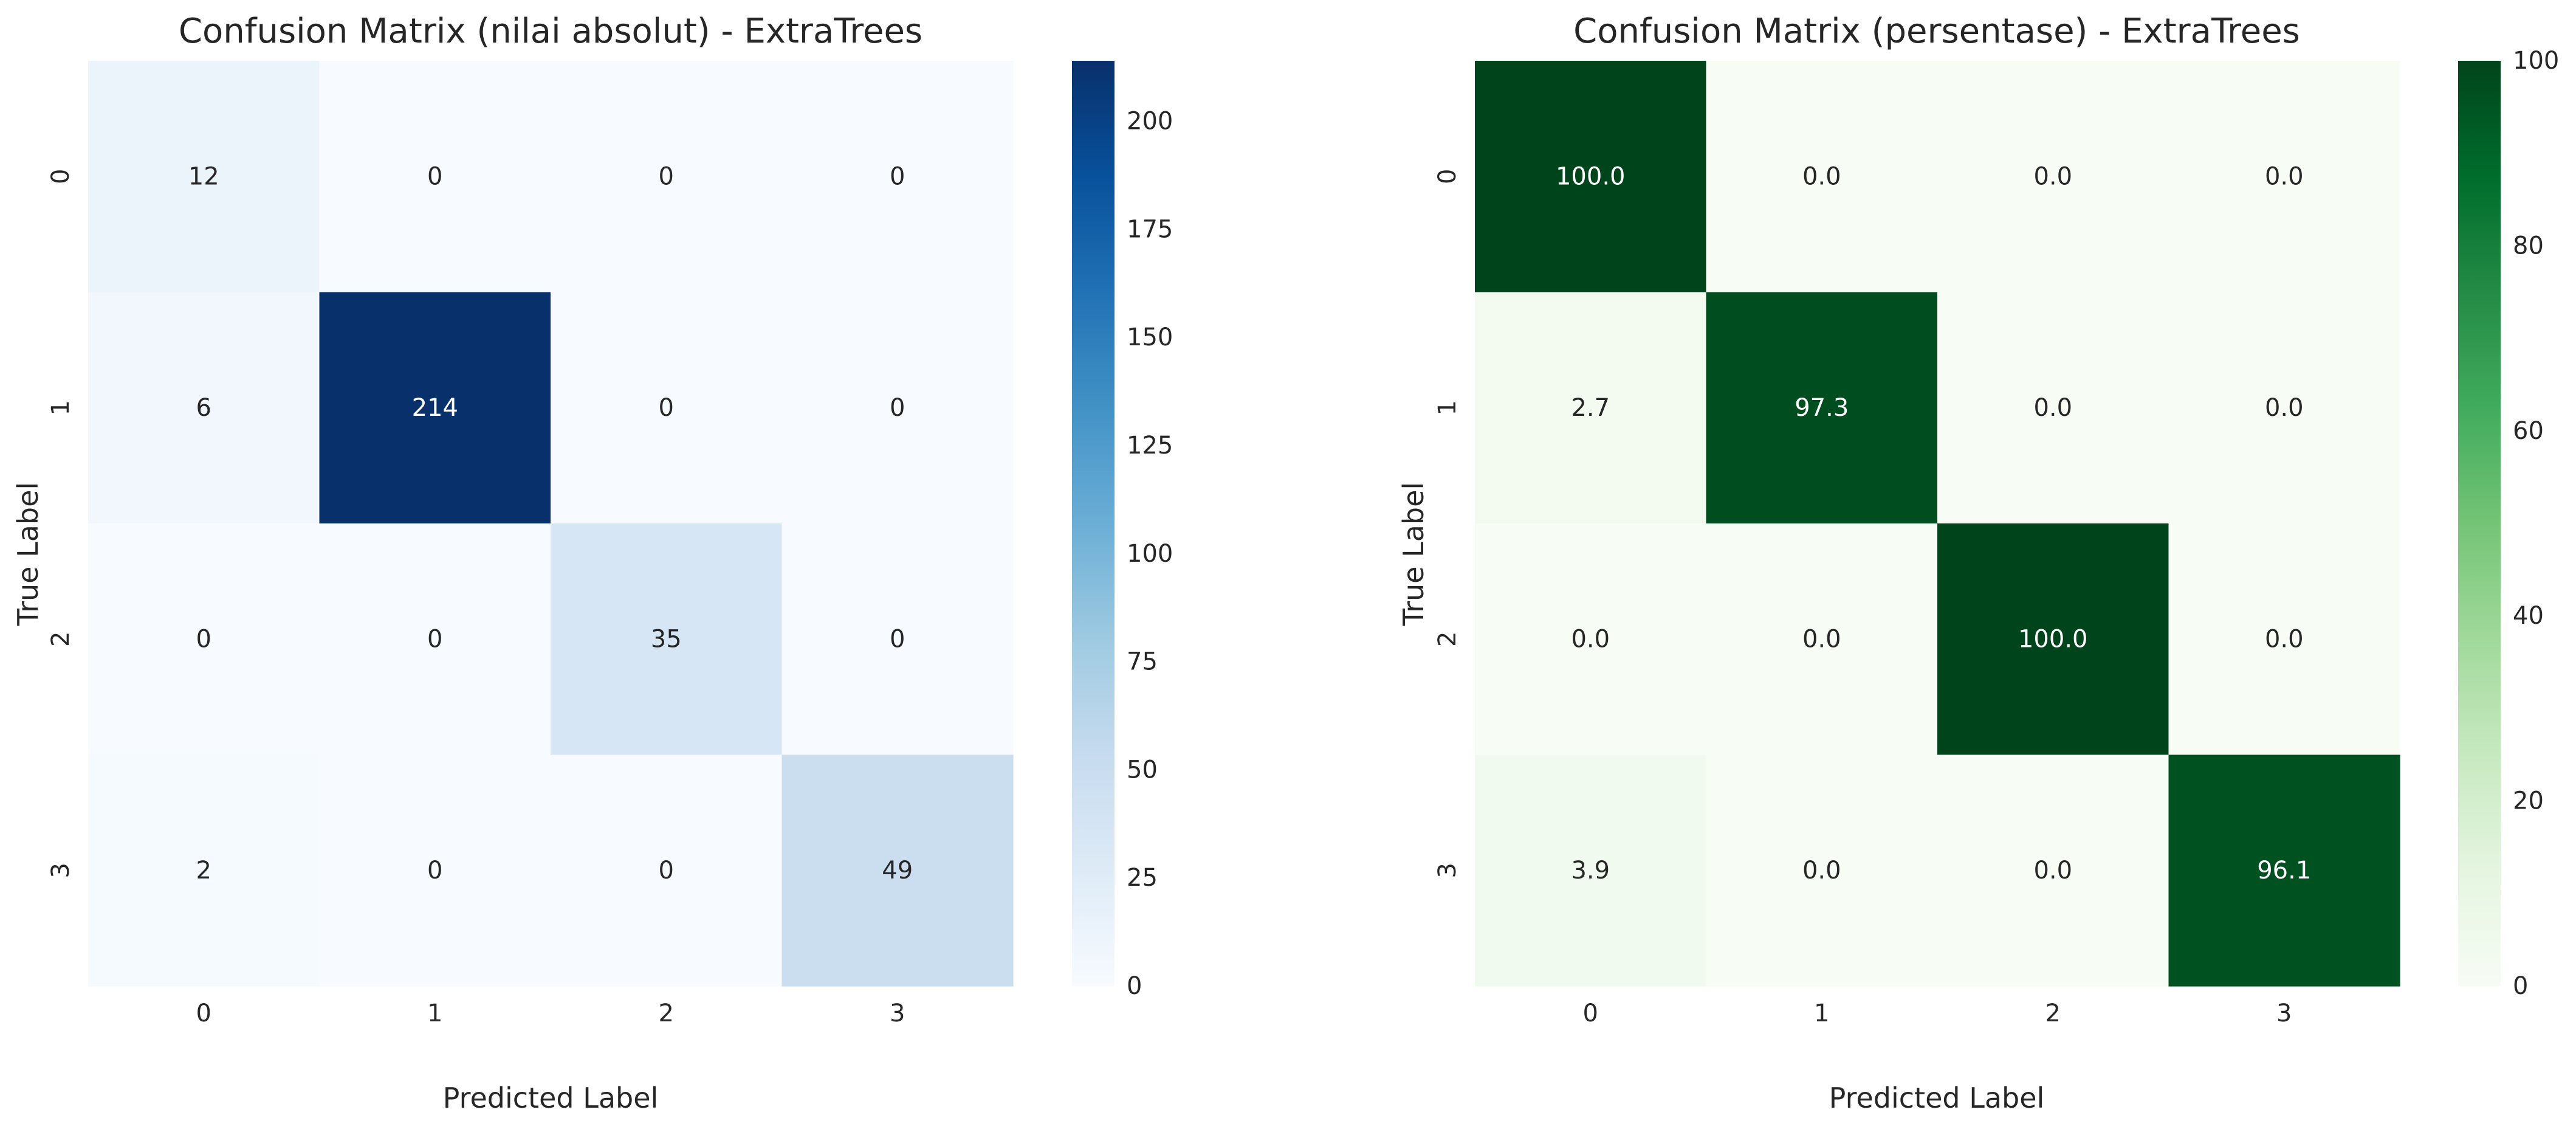 The width and height of the screenshot is (2576, 1132). Describe the element at coordinates (1150, 446) in the screenshot. I see `colorbar-tick-label: 125` at that location.